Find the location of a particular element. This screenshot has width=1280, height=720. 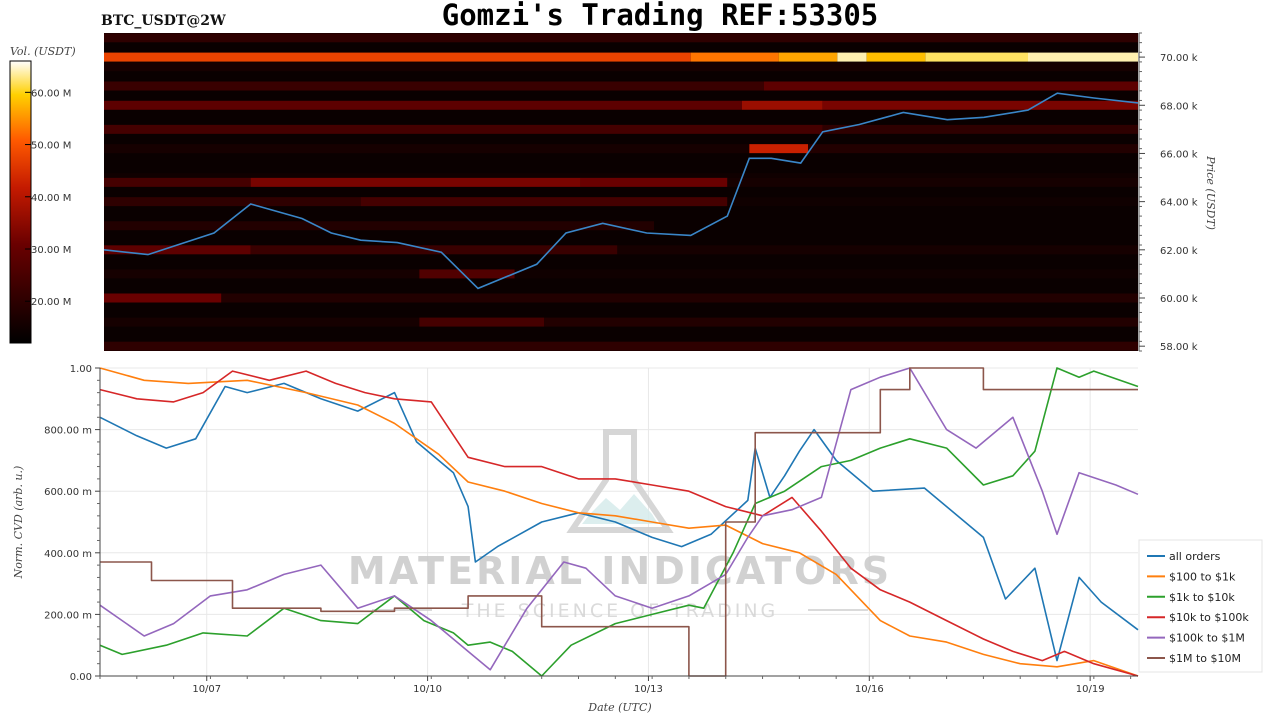

watermark-sub: THE SCIENCE OF TRADING is located at coordinates (620, 611).